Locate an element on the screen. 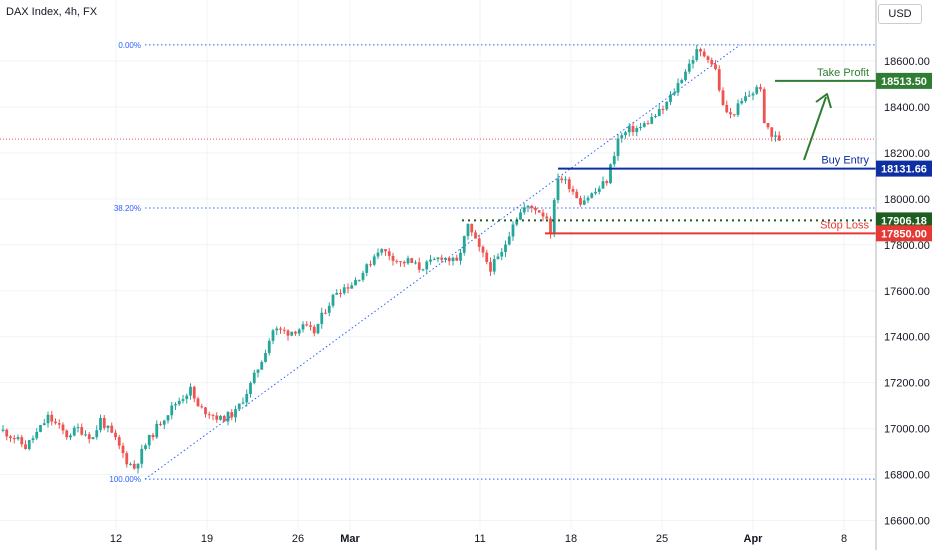  x-tick-label: Mar is located at coordinates (350, 539).